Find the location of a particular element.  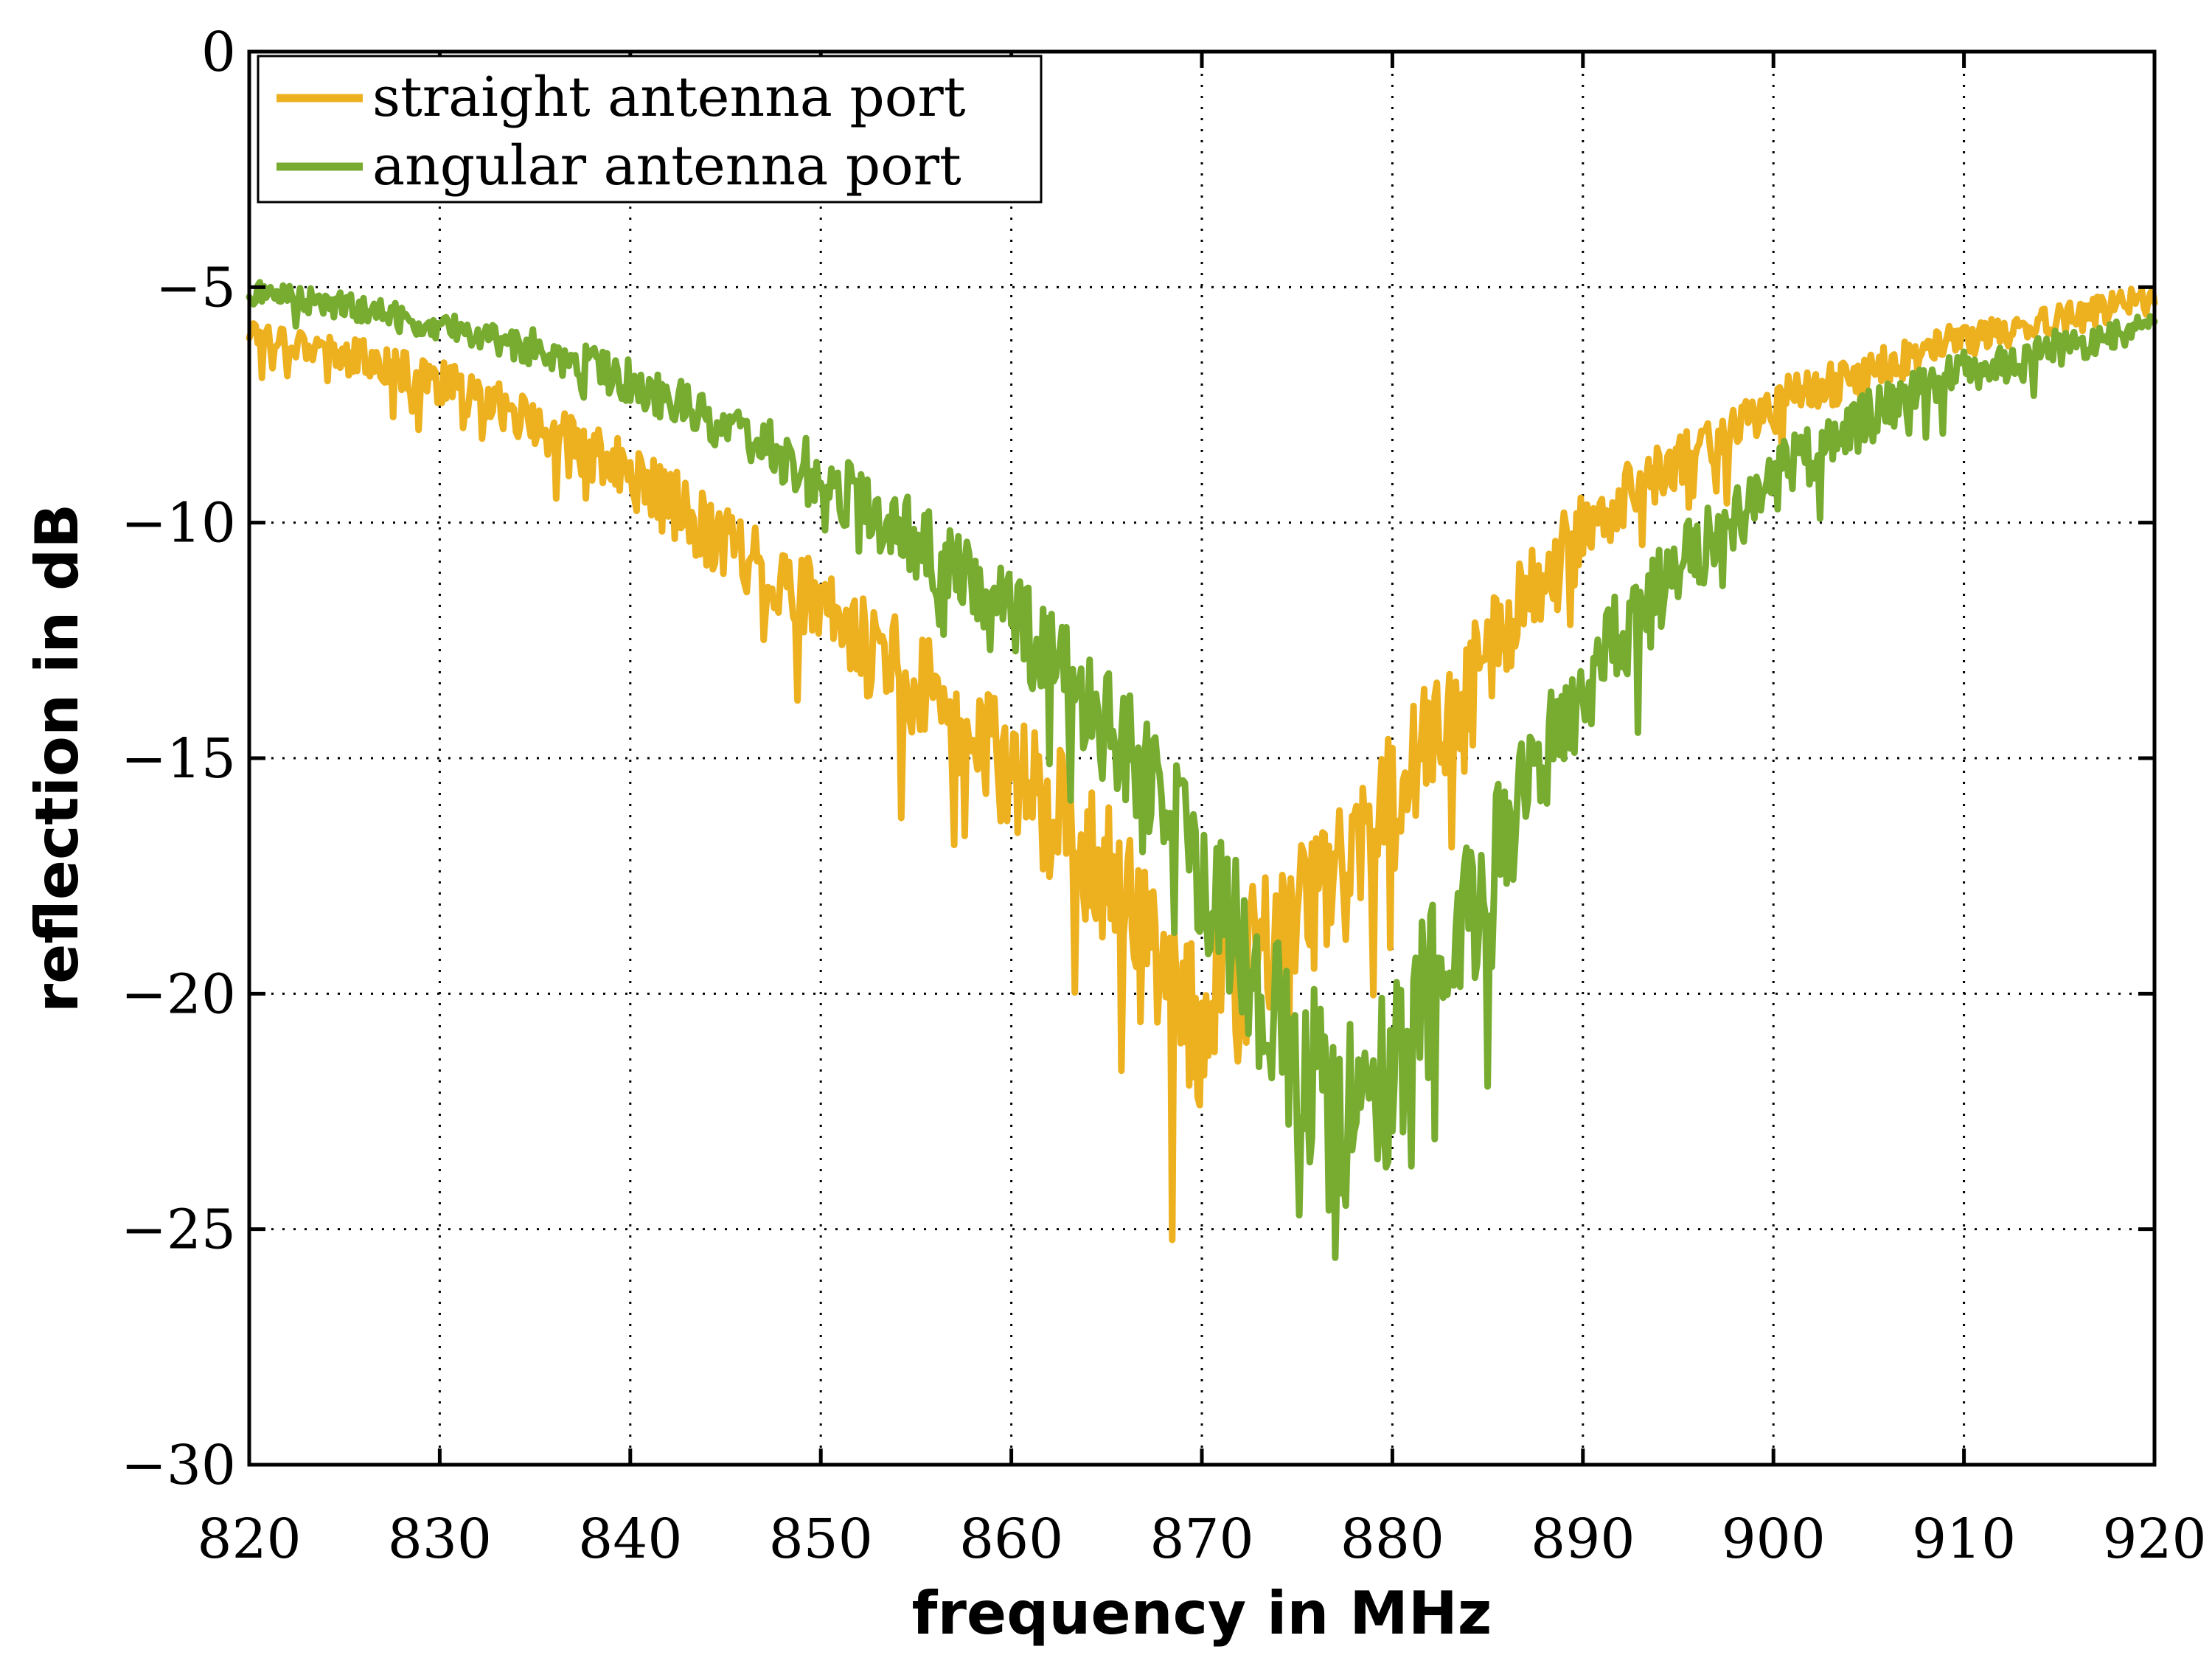

y-tick-labels: 0 −5 −10 −15 −20 −25 −30 is located at coordinates (178, 759).